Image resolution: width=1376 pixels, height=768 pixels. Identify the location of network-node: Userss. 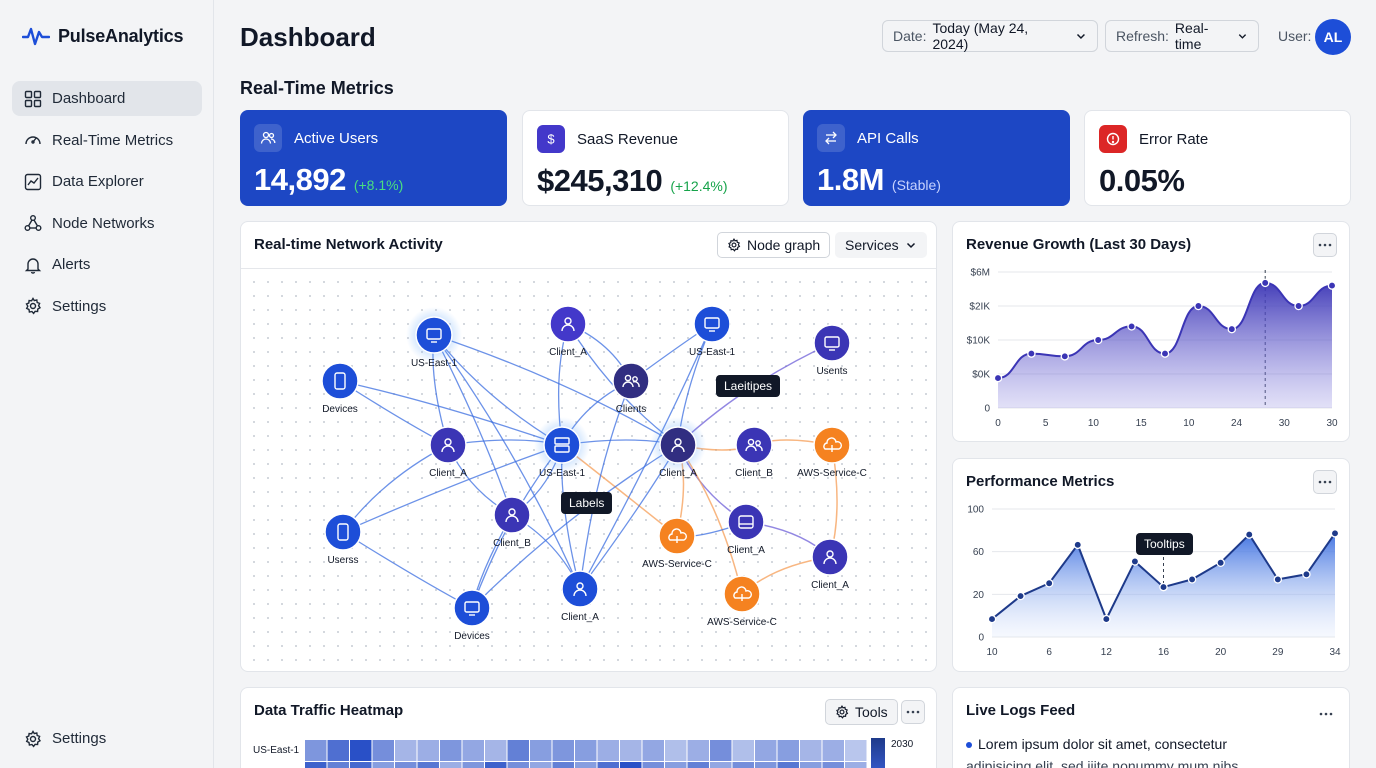
(343, 540).